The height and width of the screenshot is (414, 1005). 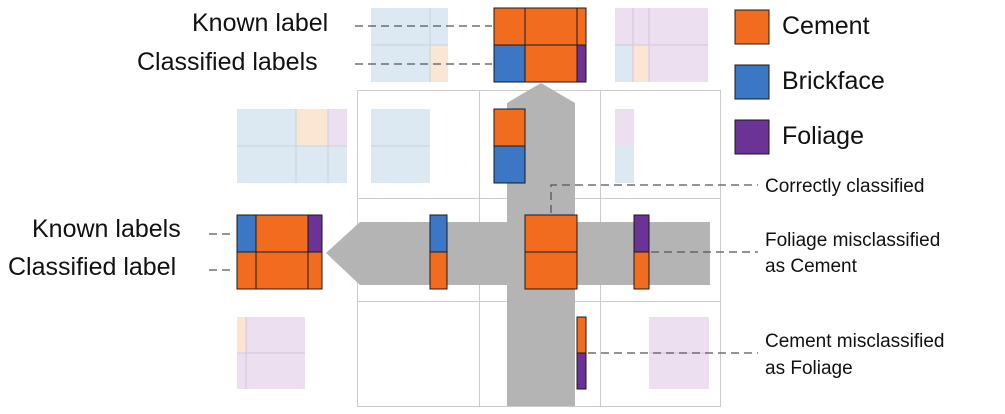 What do you see at coordinates (279, 252) in the screenshot?
I see `highlighted-glyph-left` at bounding box center [279, 252].